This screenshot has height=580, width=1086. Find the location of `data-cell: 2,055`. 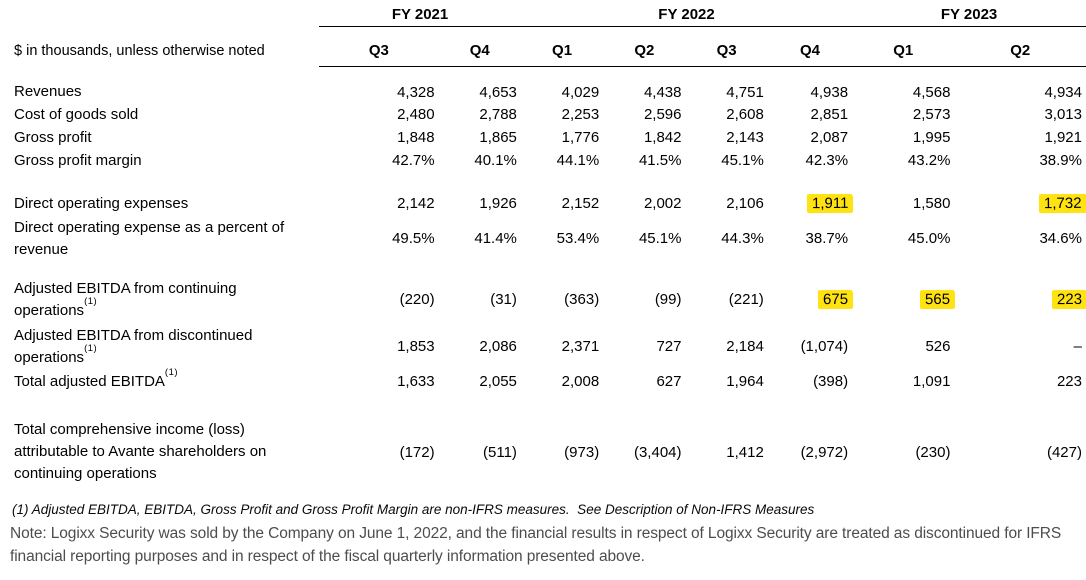

data-cell: 2,055 is located at coordinates (498, 381).